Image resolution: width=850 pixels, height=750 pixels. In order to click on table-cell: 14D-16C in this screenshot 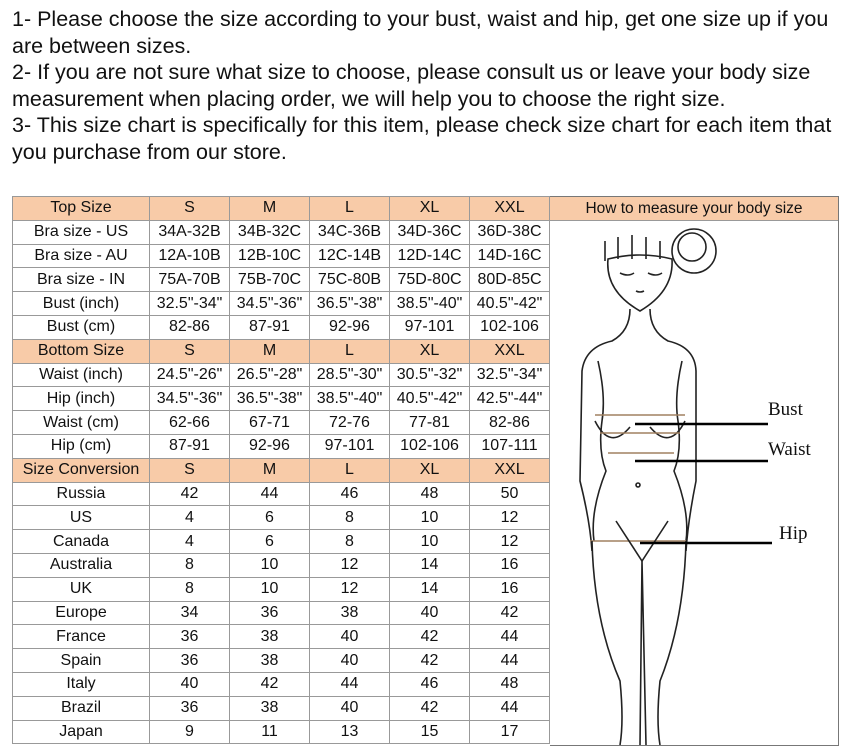, I will do `click(509, 256)`.